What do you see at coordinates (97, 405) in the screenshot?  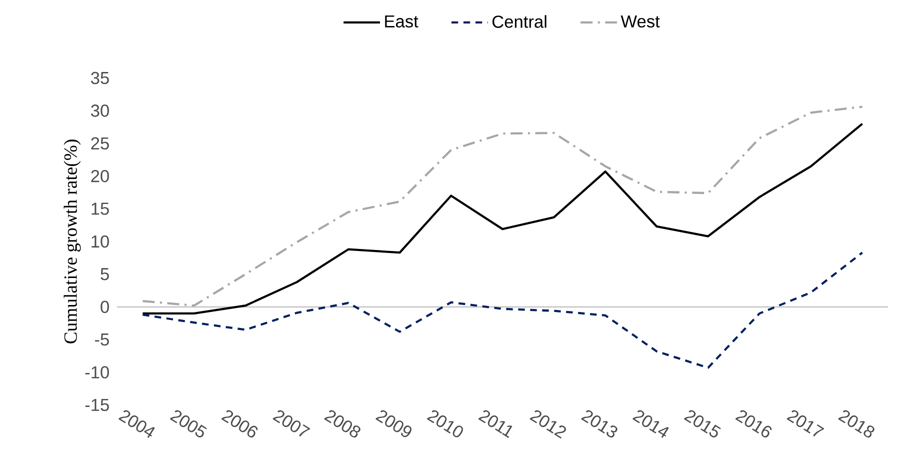 I see `y-tick-label: -15` at bounding box center [97, 405].